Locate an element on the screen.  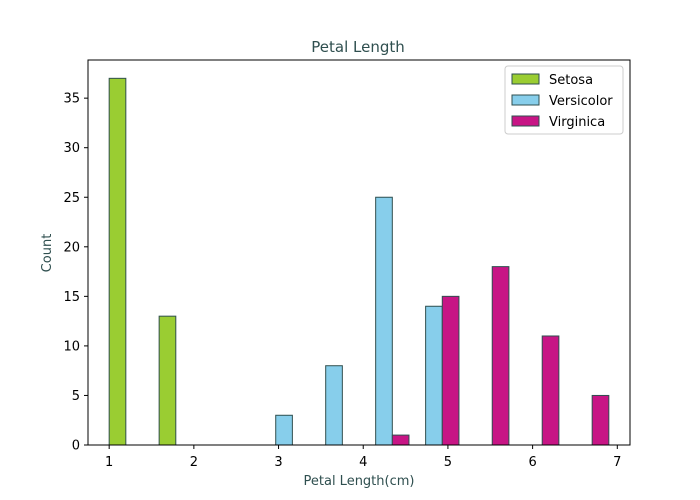
legend: Setosa Versicolor Virginica is located at coordinates (564, 100).